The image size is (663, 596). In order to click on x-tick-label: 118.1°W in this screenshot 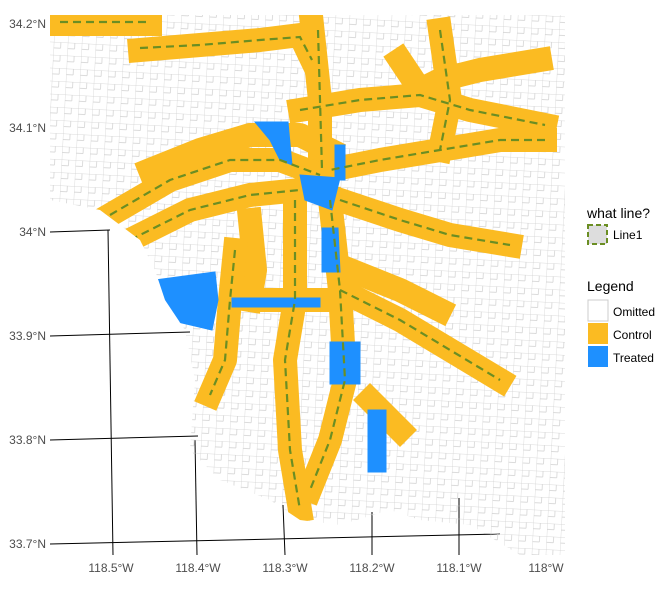, I will do `click(459, 568)`.